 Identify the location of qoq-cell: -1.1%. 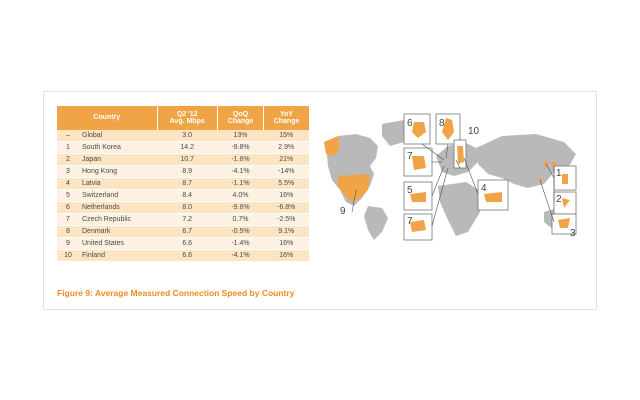
(240, 183).